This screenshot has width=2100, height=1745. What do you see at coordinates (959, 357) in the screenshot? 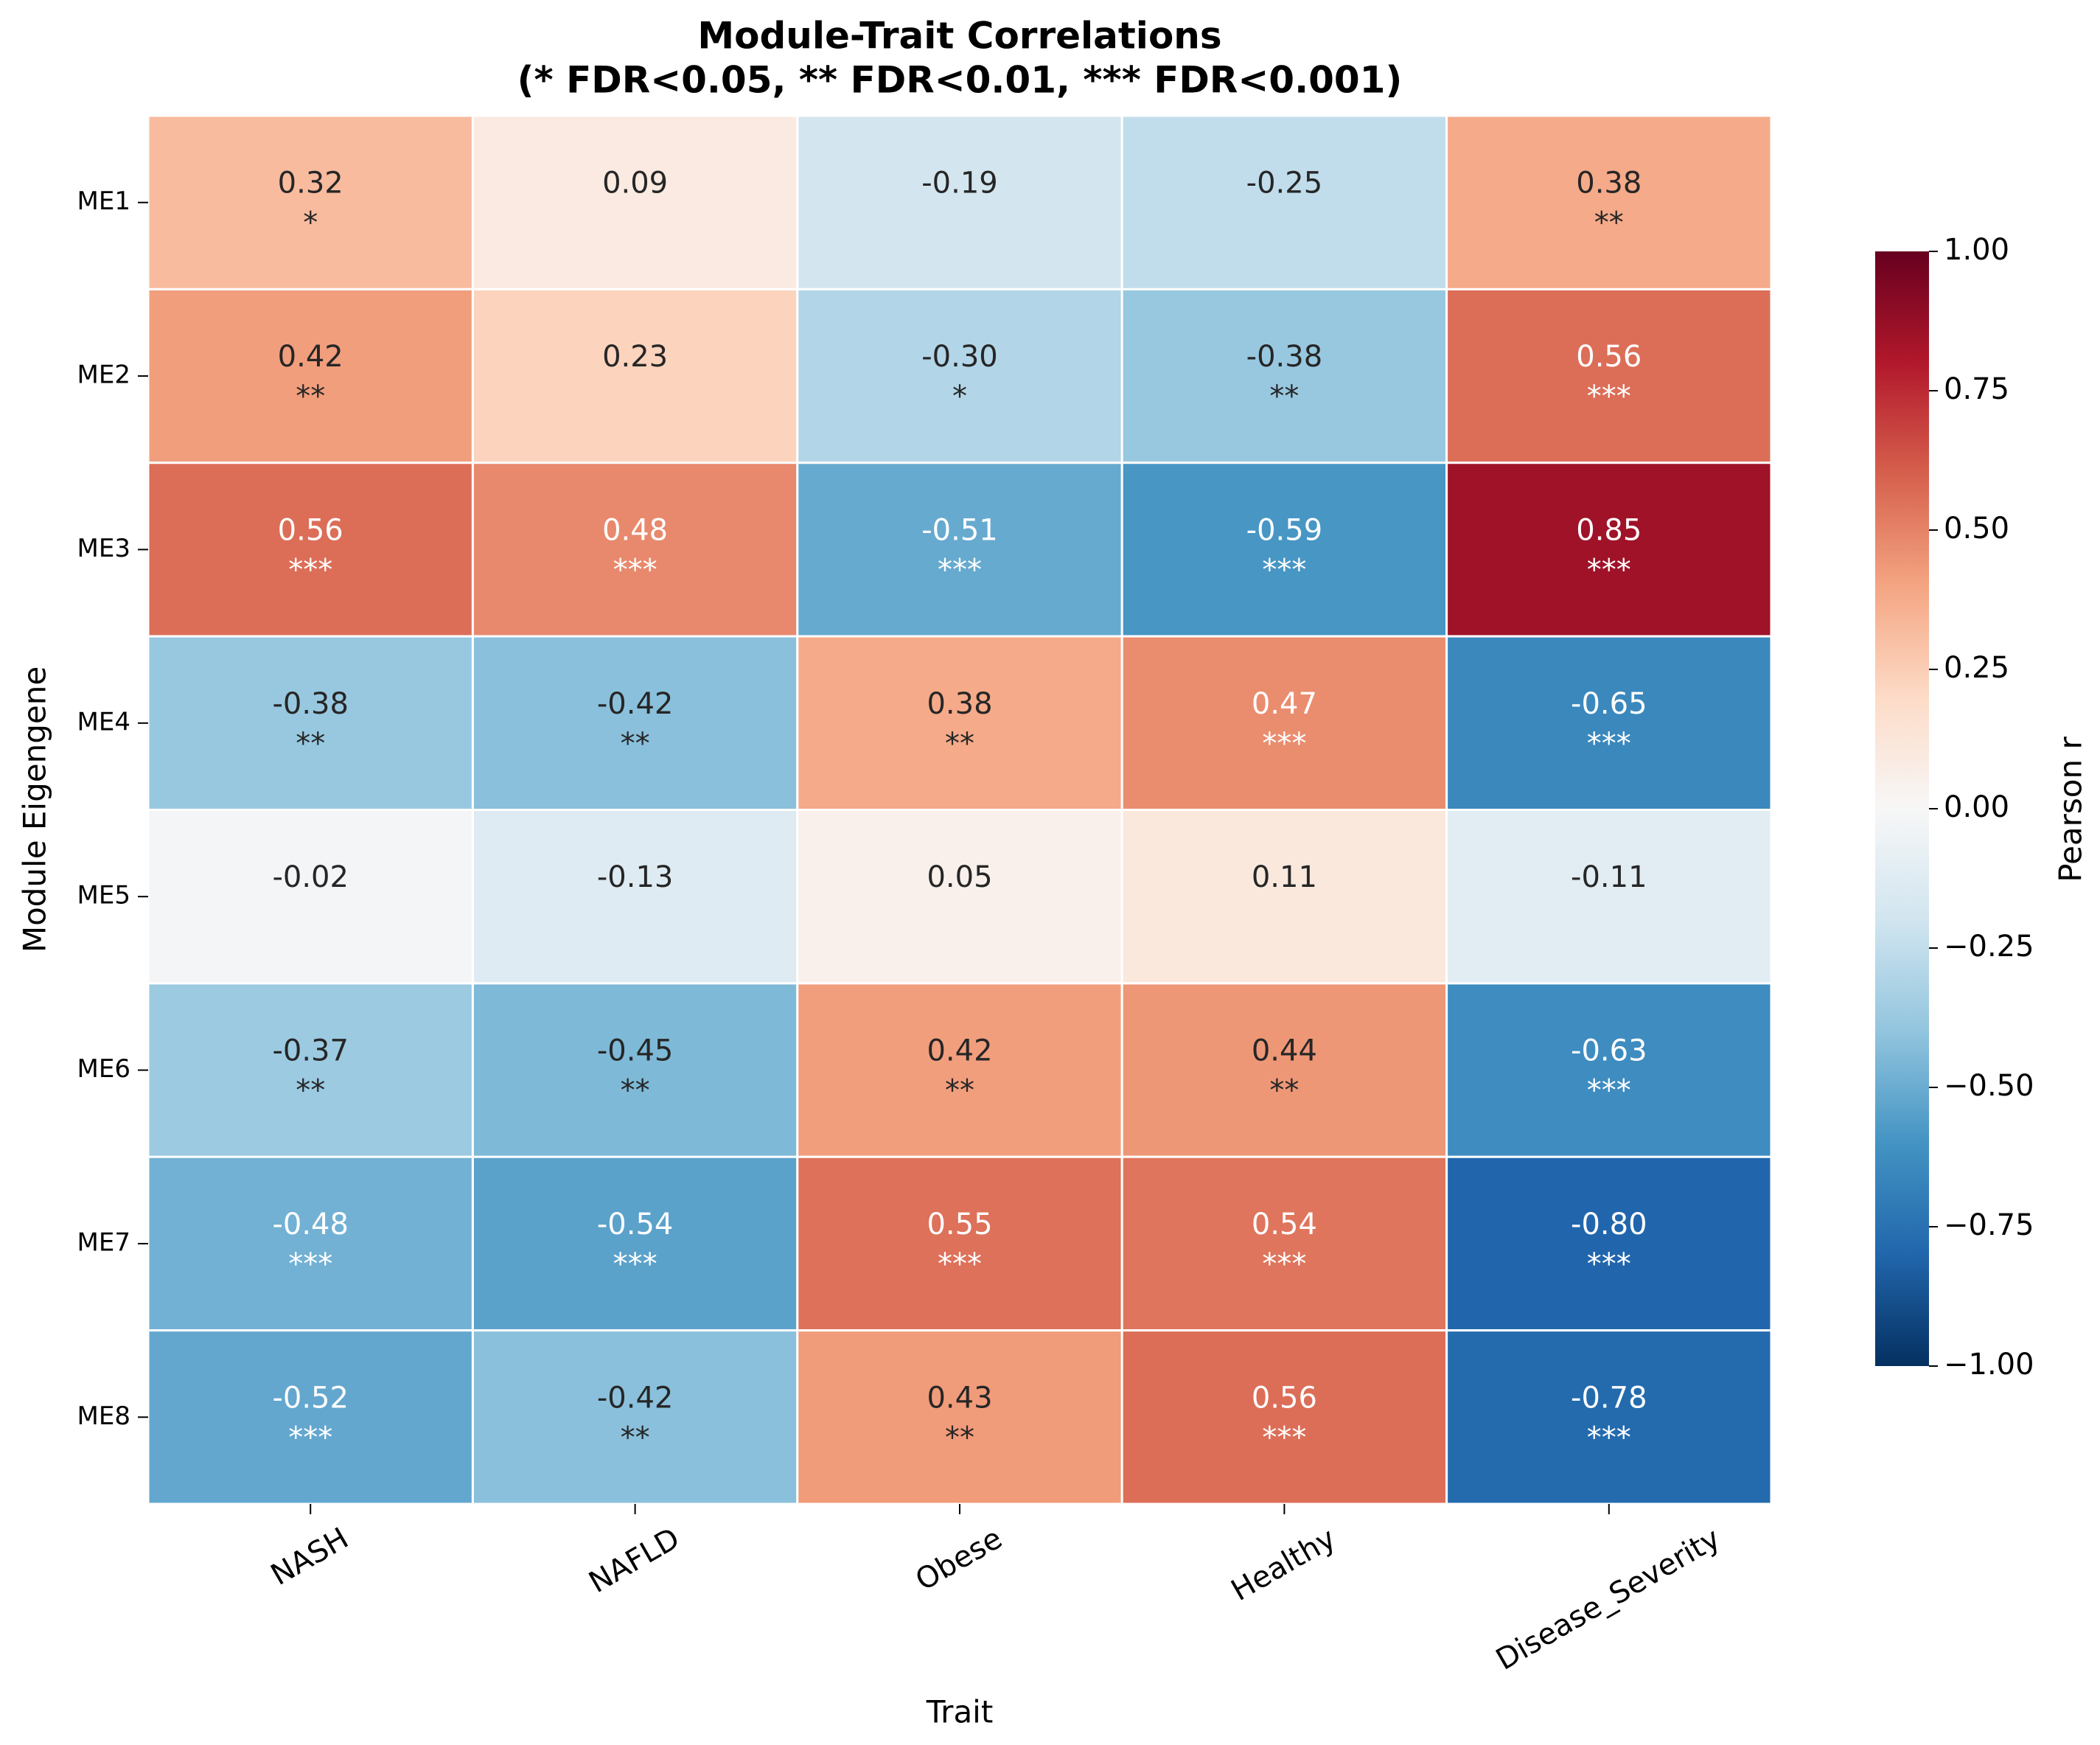
I see `cell-value-label: -0.30` at bounding box center [959, 357].